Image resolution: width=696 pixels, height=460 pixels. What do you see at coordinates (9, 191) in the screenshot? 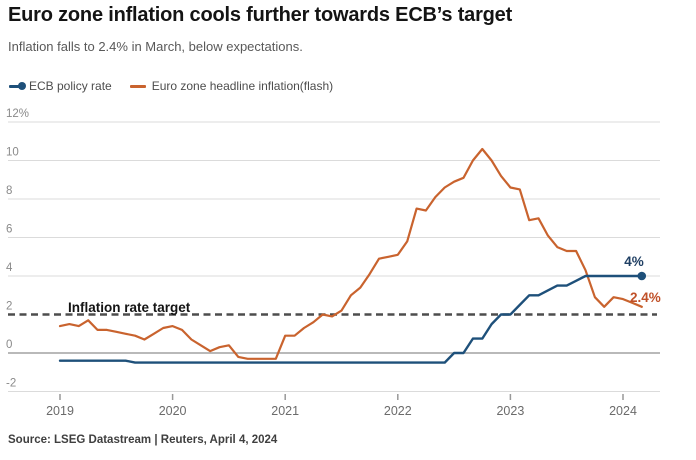
I see `y-tick-label: 8` at bounding box center [9, 191].